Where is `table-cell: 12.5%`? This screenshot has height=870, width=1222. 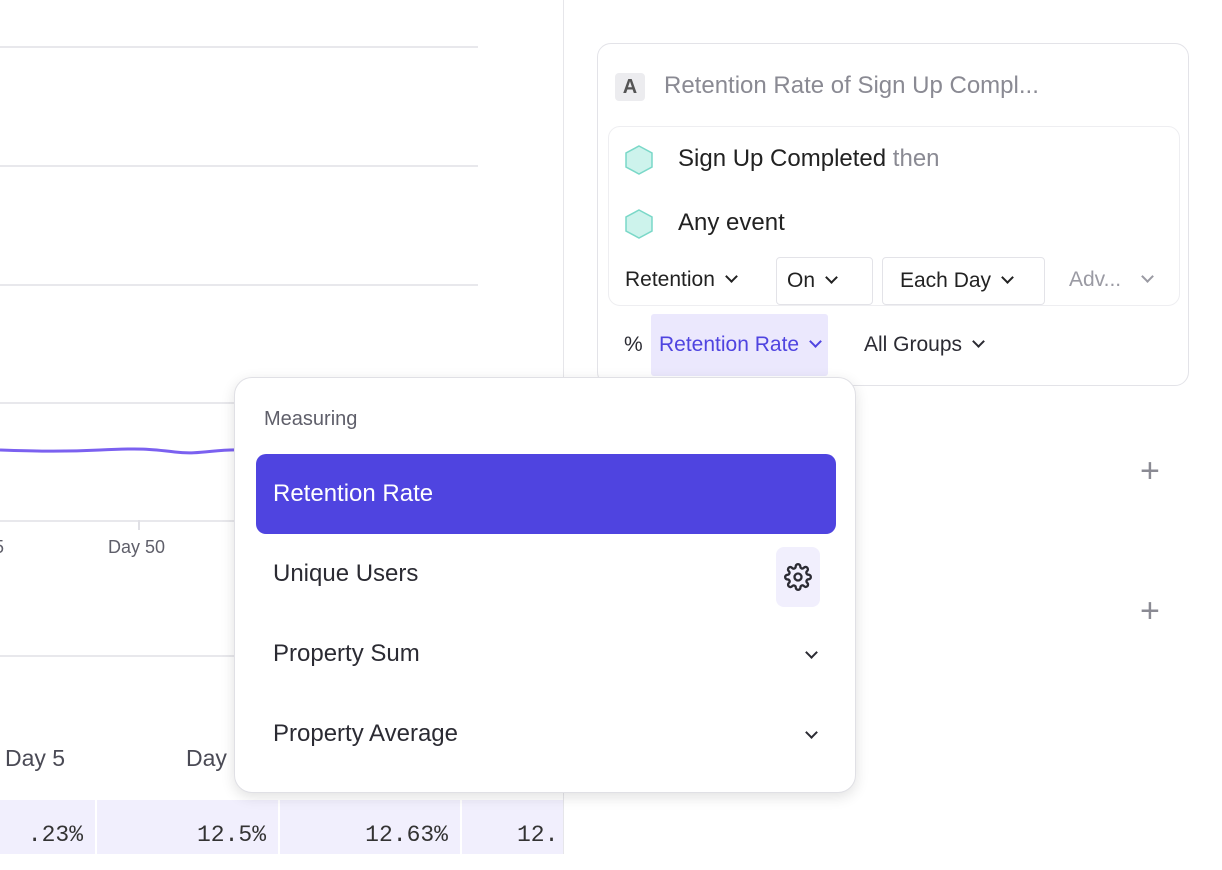 table-cell: 12.5% is located at coordinates (186, 827).